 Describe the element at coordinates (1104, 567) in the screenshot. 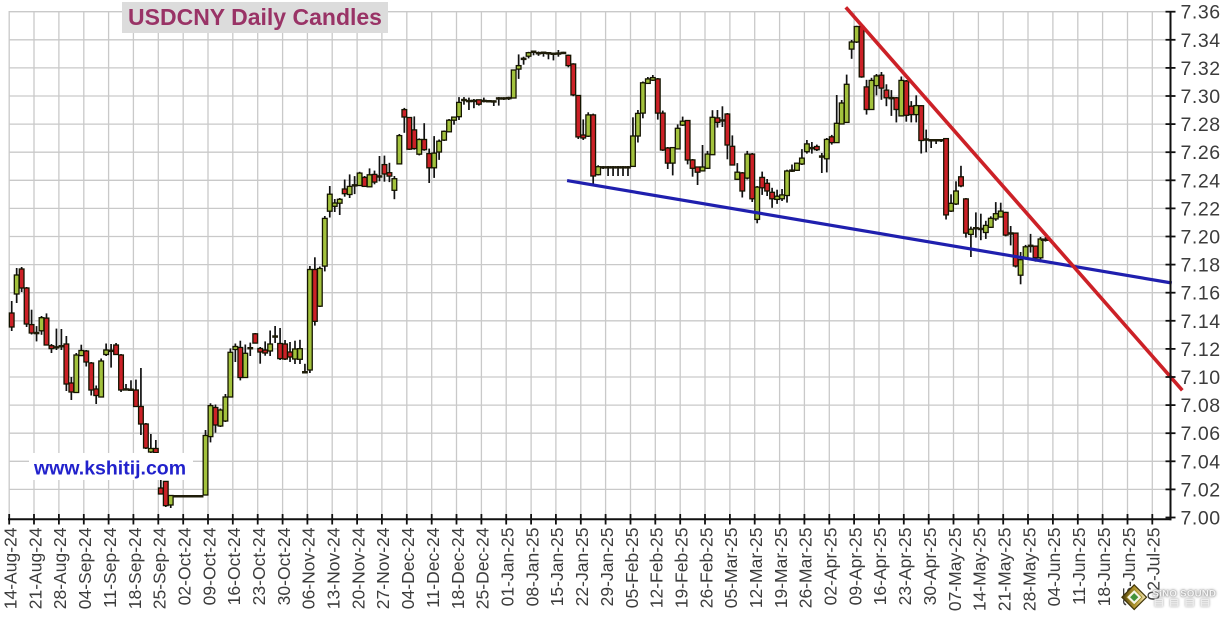

I see `svg-text: 18-Jun-25` at that location.